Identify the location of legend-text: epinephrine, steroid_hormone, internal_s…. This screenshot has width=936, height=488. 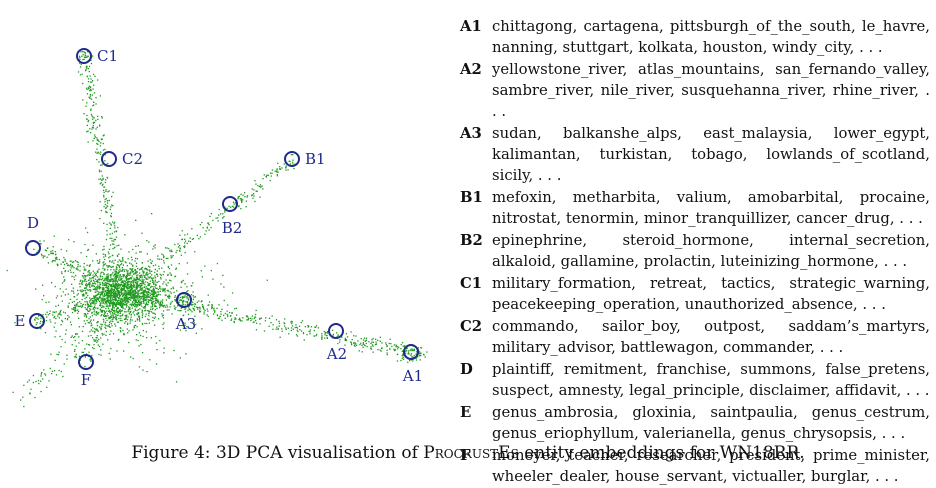
(711, 251).